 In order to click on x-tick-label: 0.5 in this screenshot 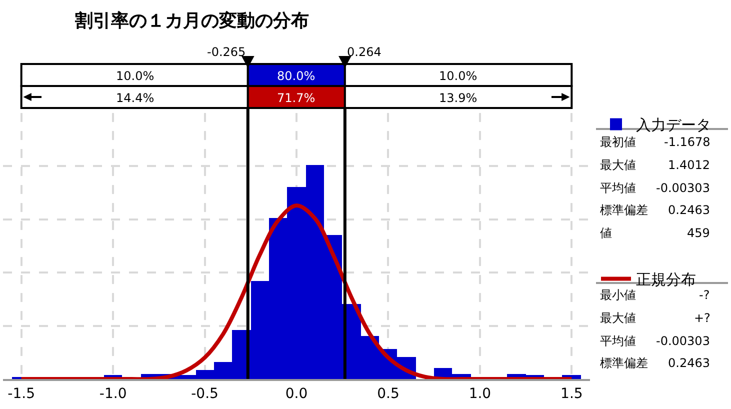, I will do `click(388, 394)`.